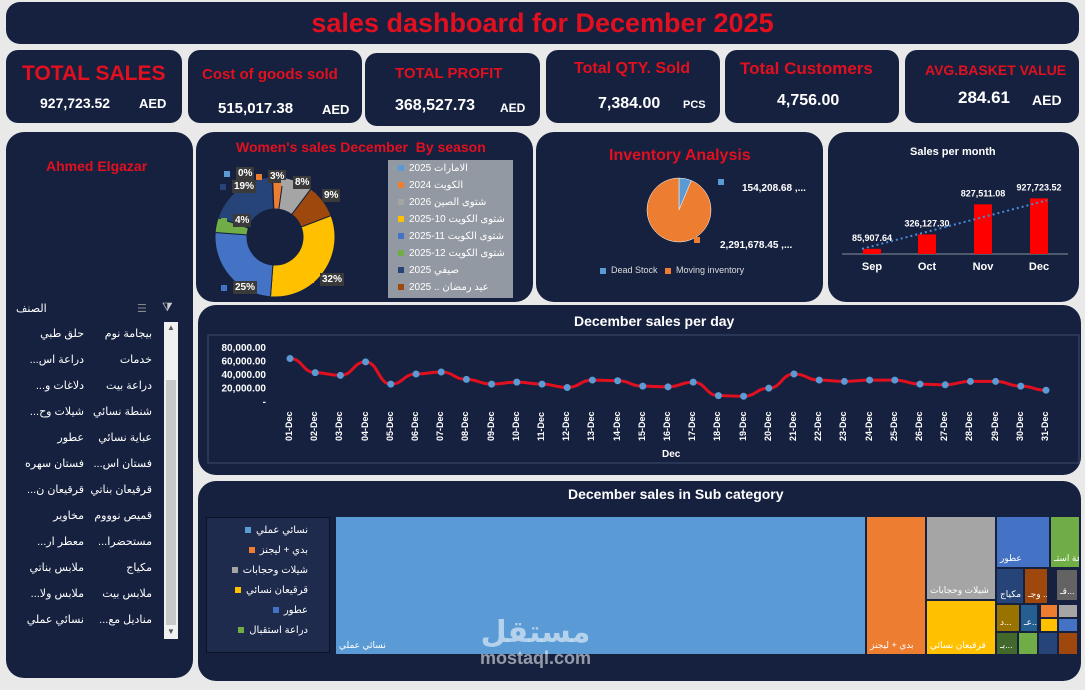 The height and width of the screenshot is (690, 1085). I want to click on x-tick-label: 20-Dec, so click(767, 426).